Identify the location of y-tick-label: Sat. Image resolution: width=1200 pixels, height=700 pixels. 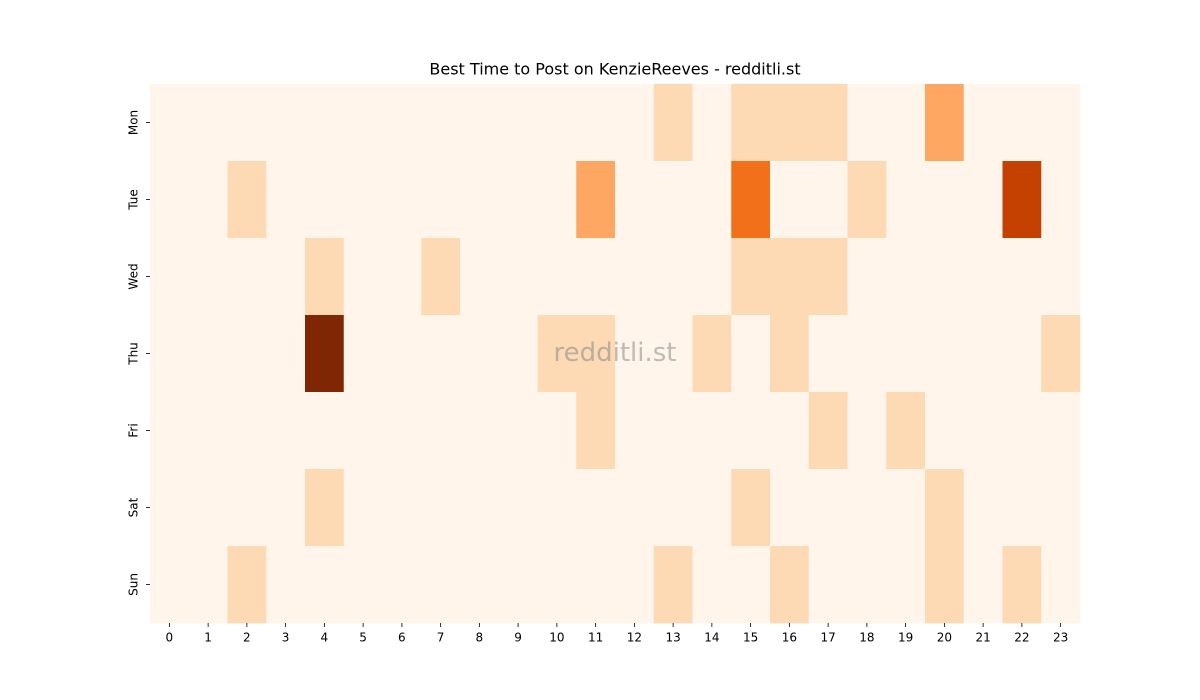
(134, 507).